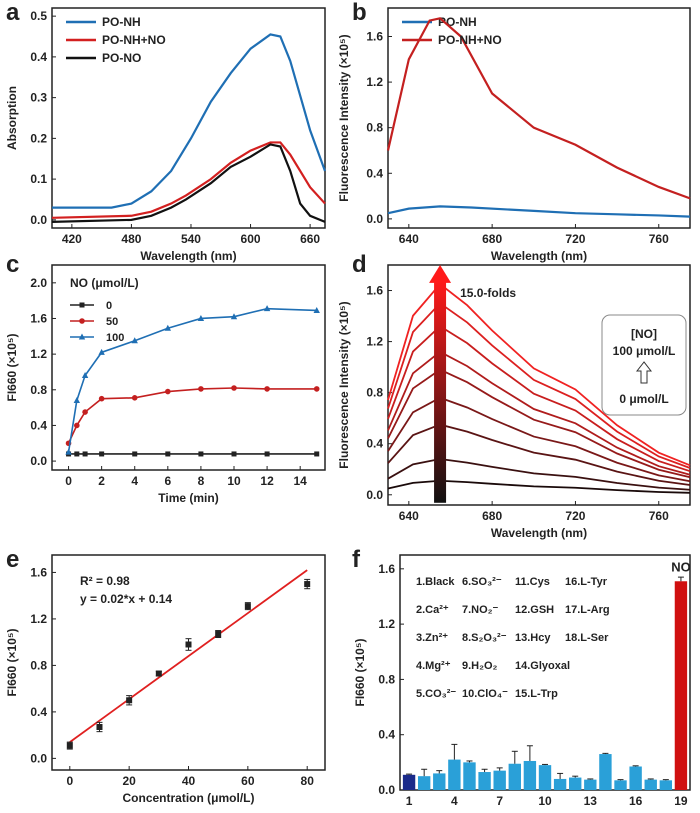 This screenshot has width=700, height=813. I want to click on equation-label: y = 0.02*x + 0.14, so click(126, 599).